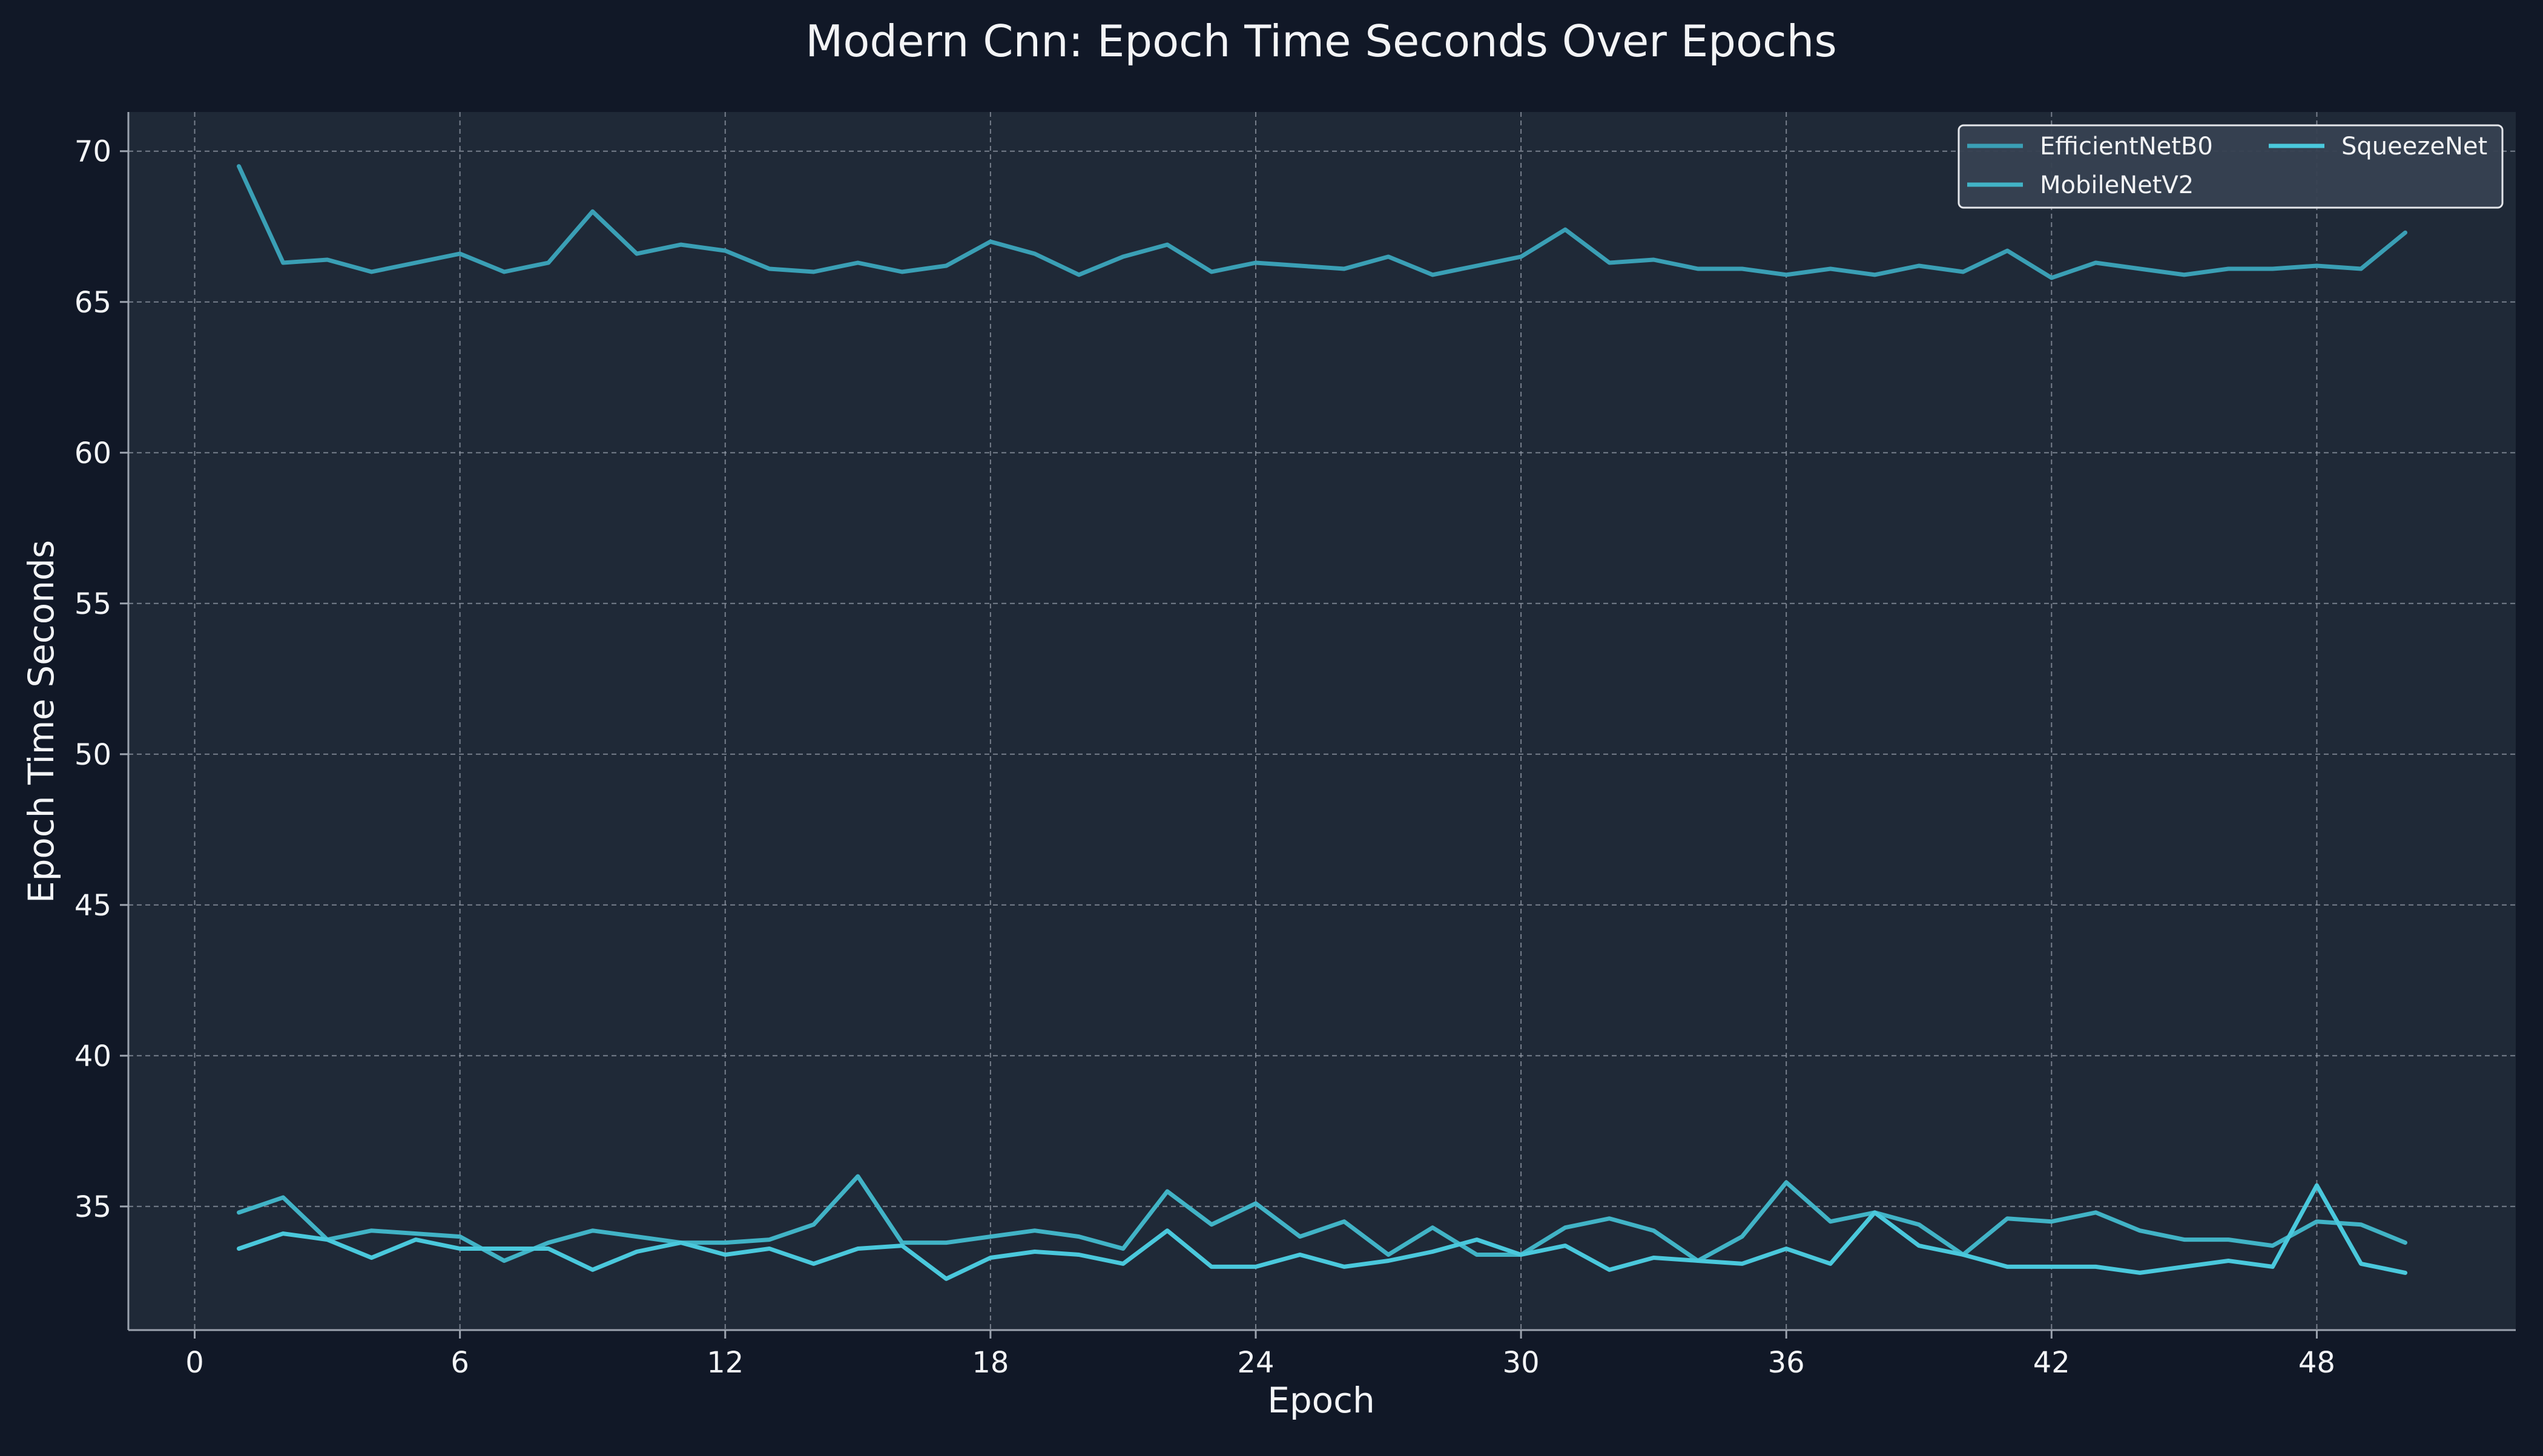 The image size is (2543, 1456). Describe the element at coordinates (1521, 1363) in the screenshot. I see `x-tick-label: 30` at that location.